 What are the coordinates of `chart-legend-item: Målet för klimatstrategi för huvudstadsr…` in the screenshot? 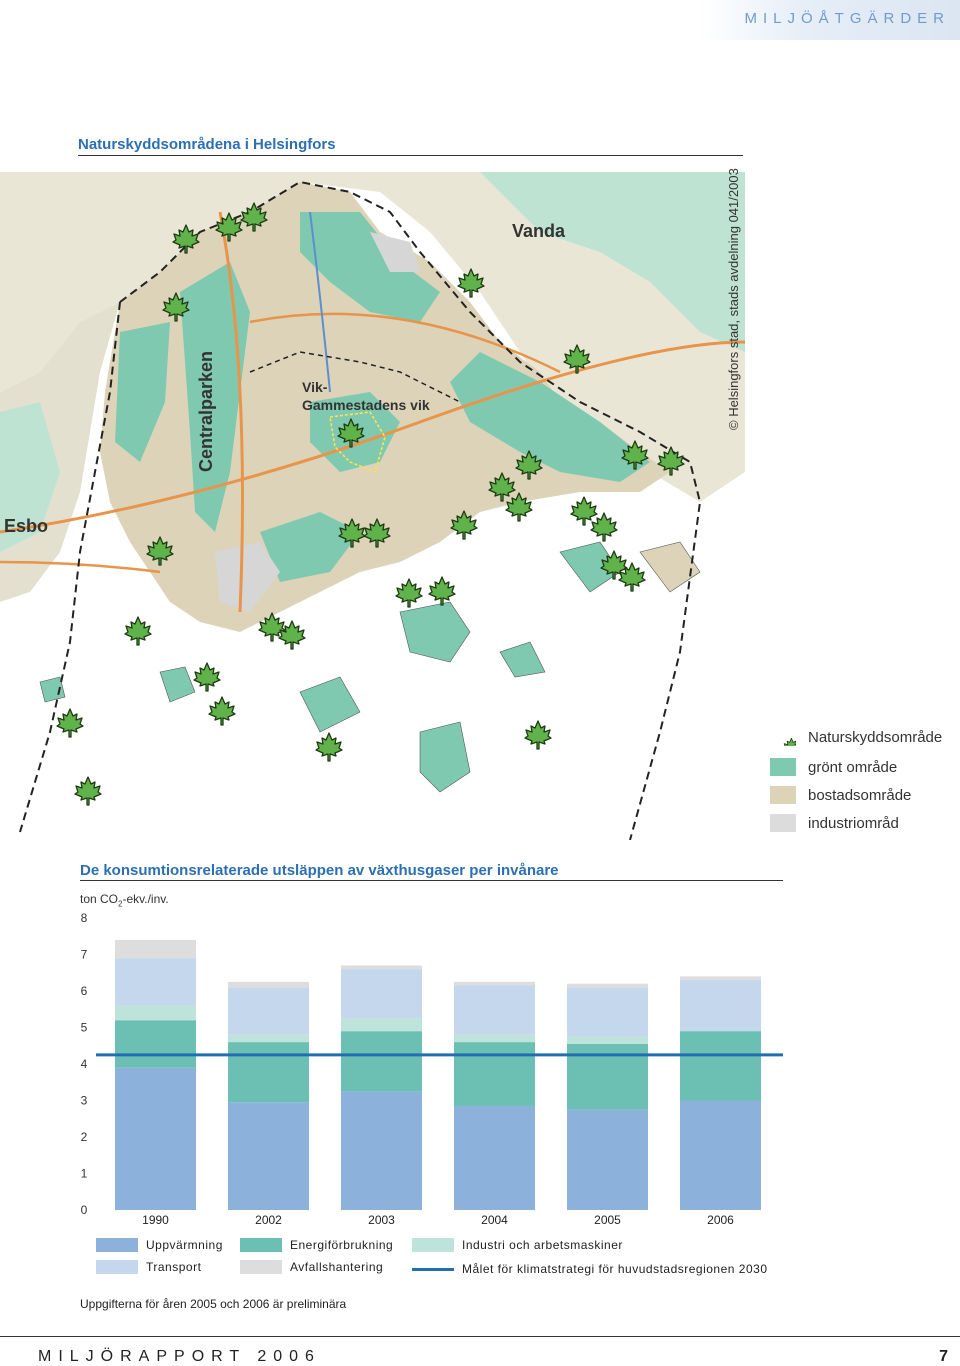 It's located at (590, 1269).